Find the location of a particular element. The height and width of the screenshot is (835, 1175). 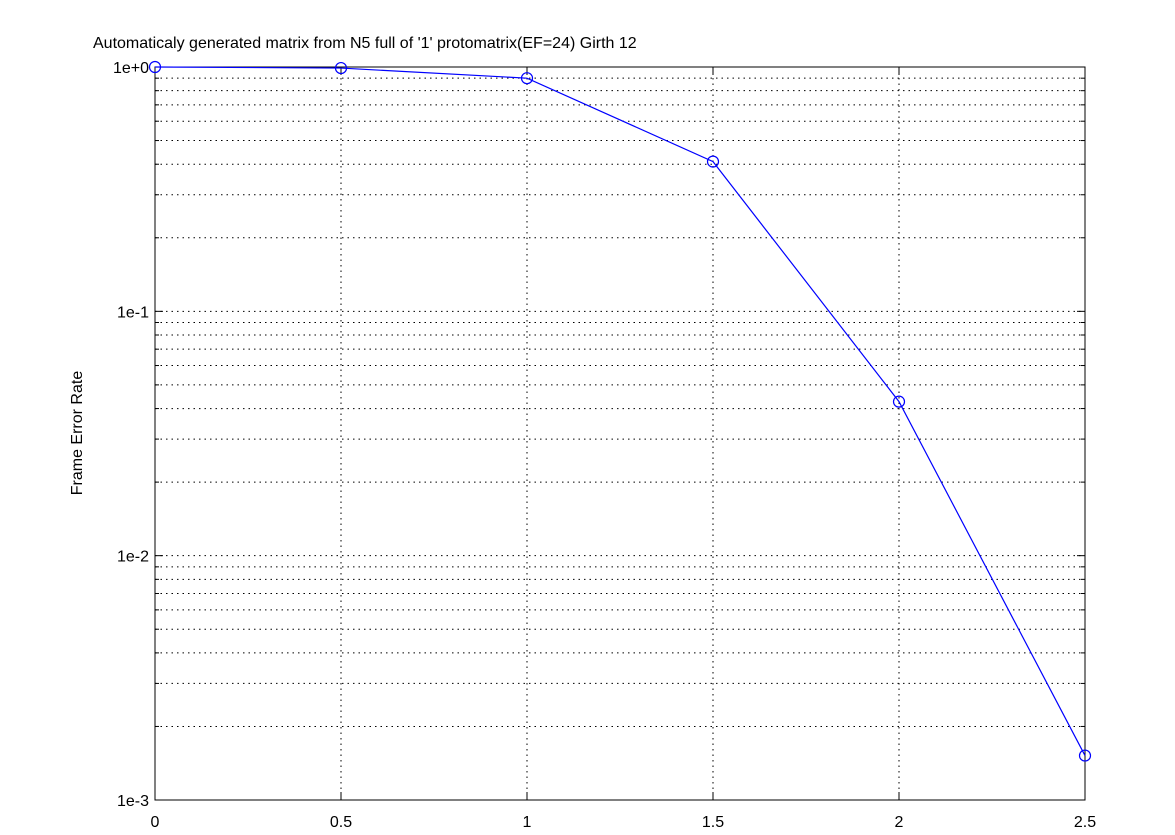

x-tick-label: 1.5 is located at coordinates (713, 822).